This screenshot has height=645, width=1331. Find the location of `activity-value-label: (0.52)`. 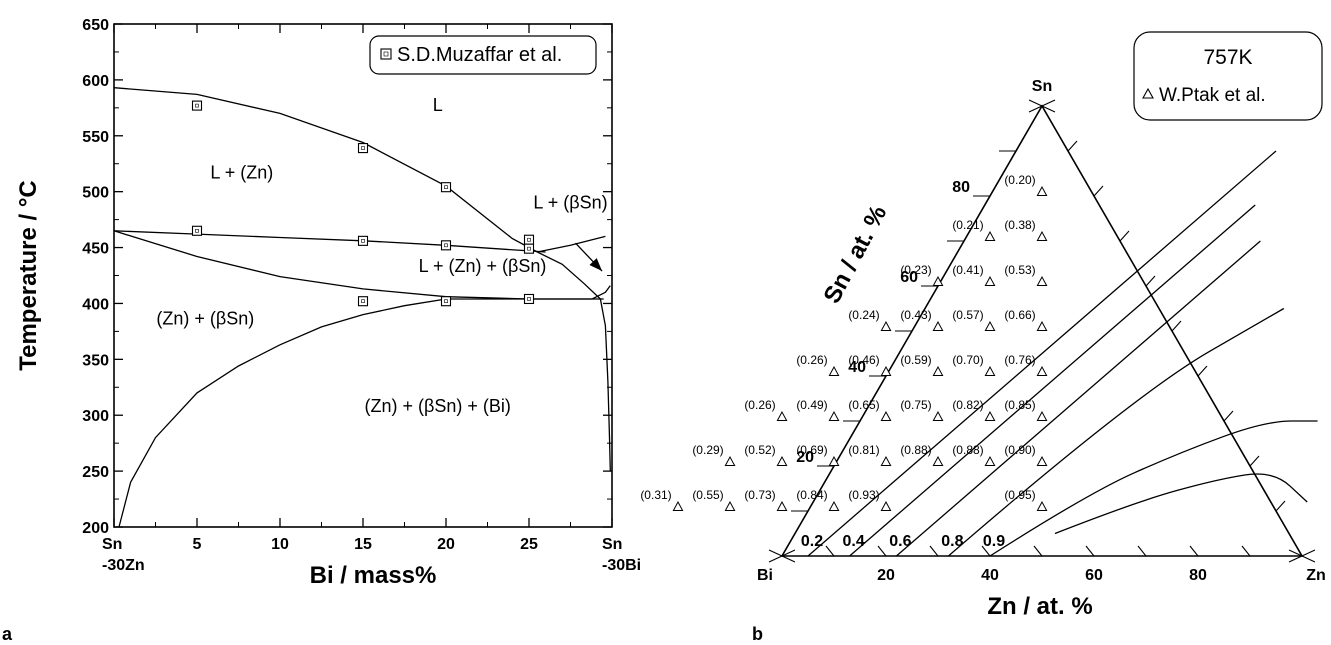

activity-value-label: (0.52) is located at coordinates (759, 450).